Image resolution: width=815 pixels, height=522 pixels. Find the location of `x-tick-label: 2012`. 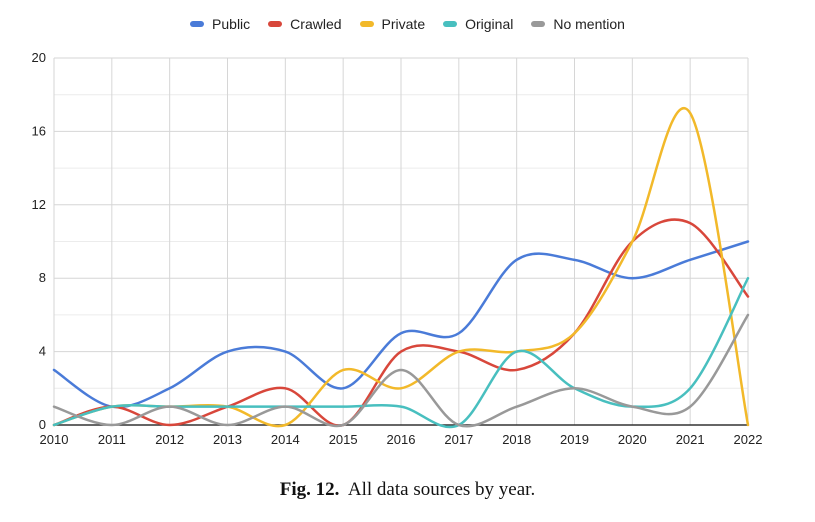

x-tick-label: 2012 is located at coordinates (169, 439).